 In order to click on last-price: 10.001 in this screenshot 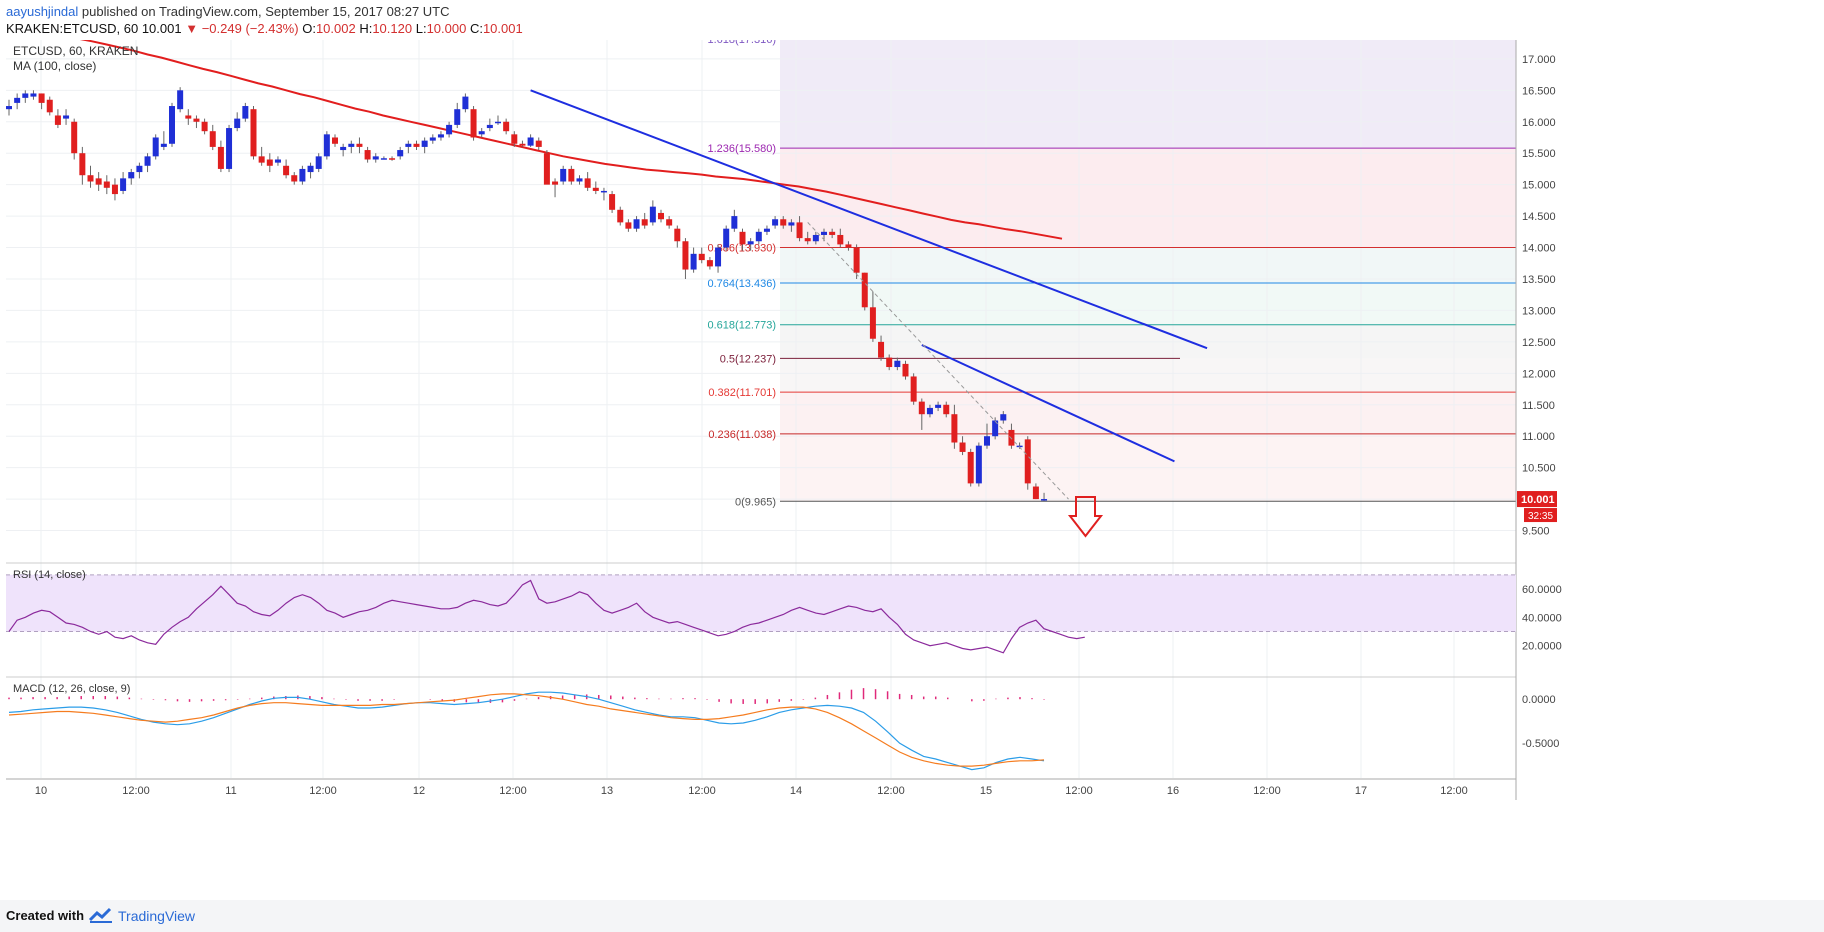, I will do `click(161, 28)`.